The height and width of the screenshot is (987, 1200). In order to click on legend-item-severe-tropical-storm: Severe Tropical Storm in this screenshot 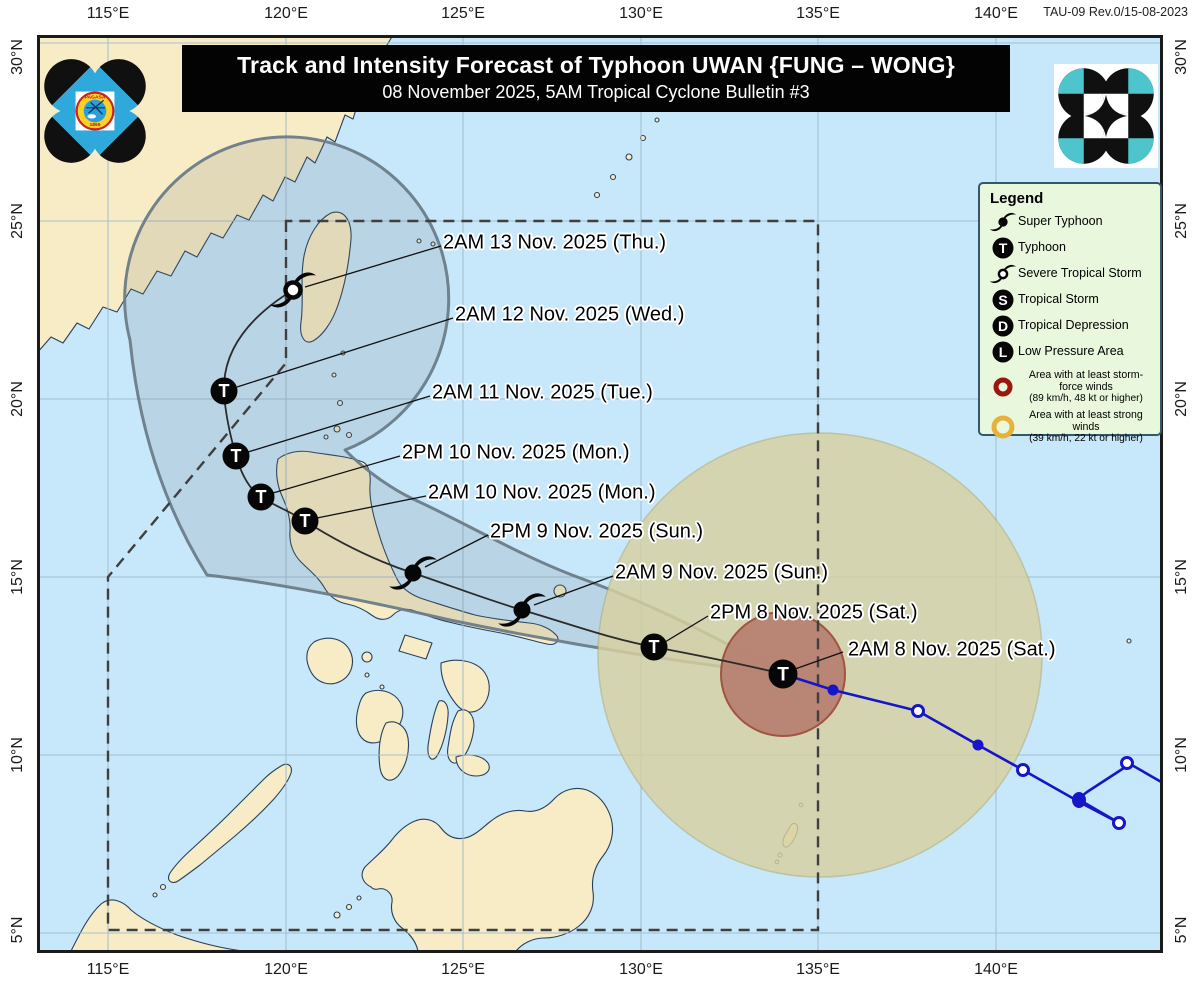, I will do `click(1071, 274)`.